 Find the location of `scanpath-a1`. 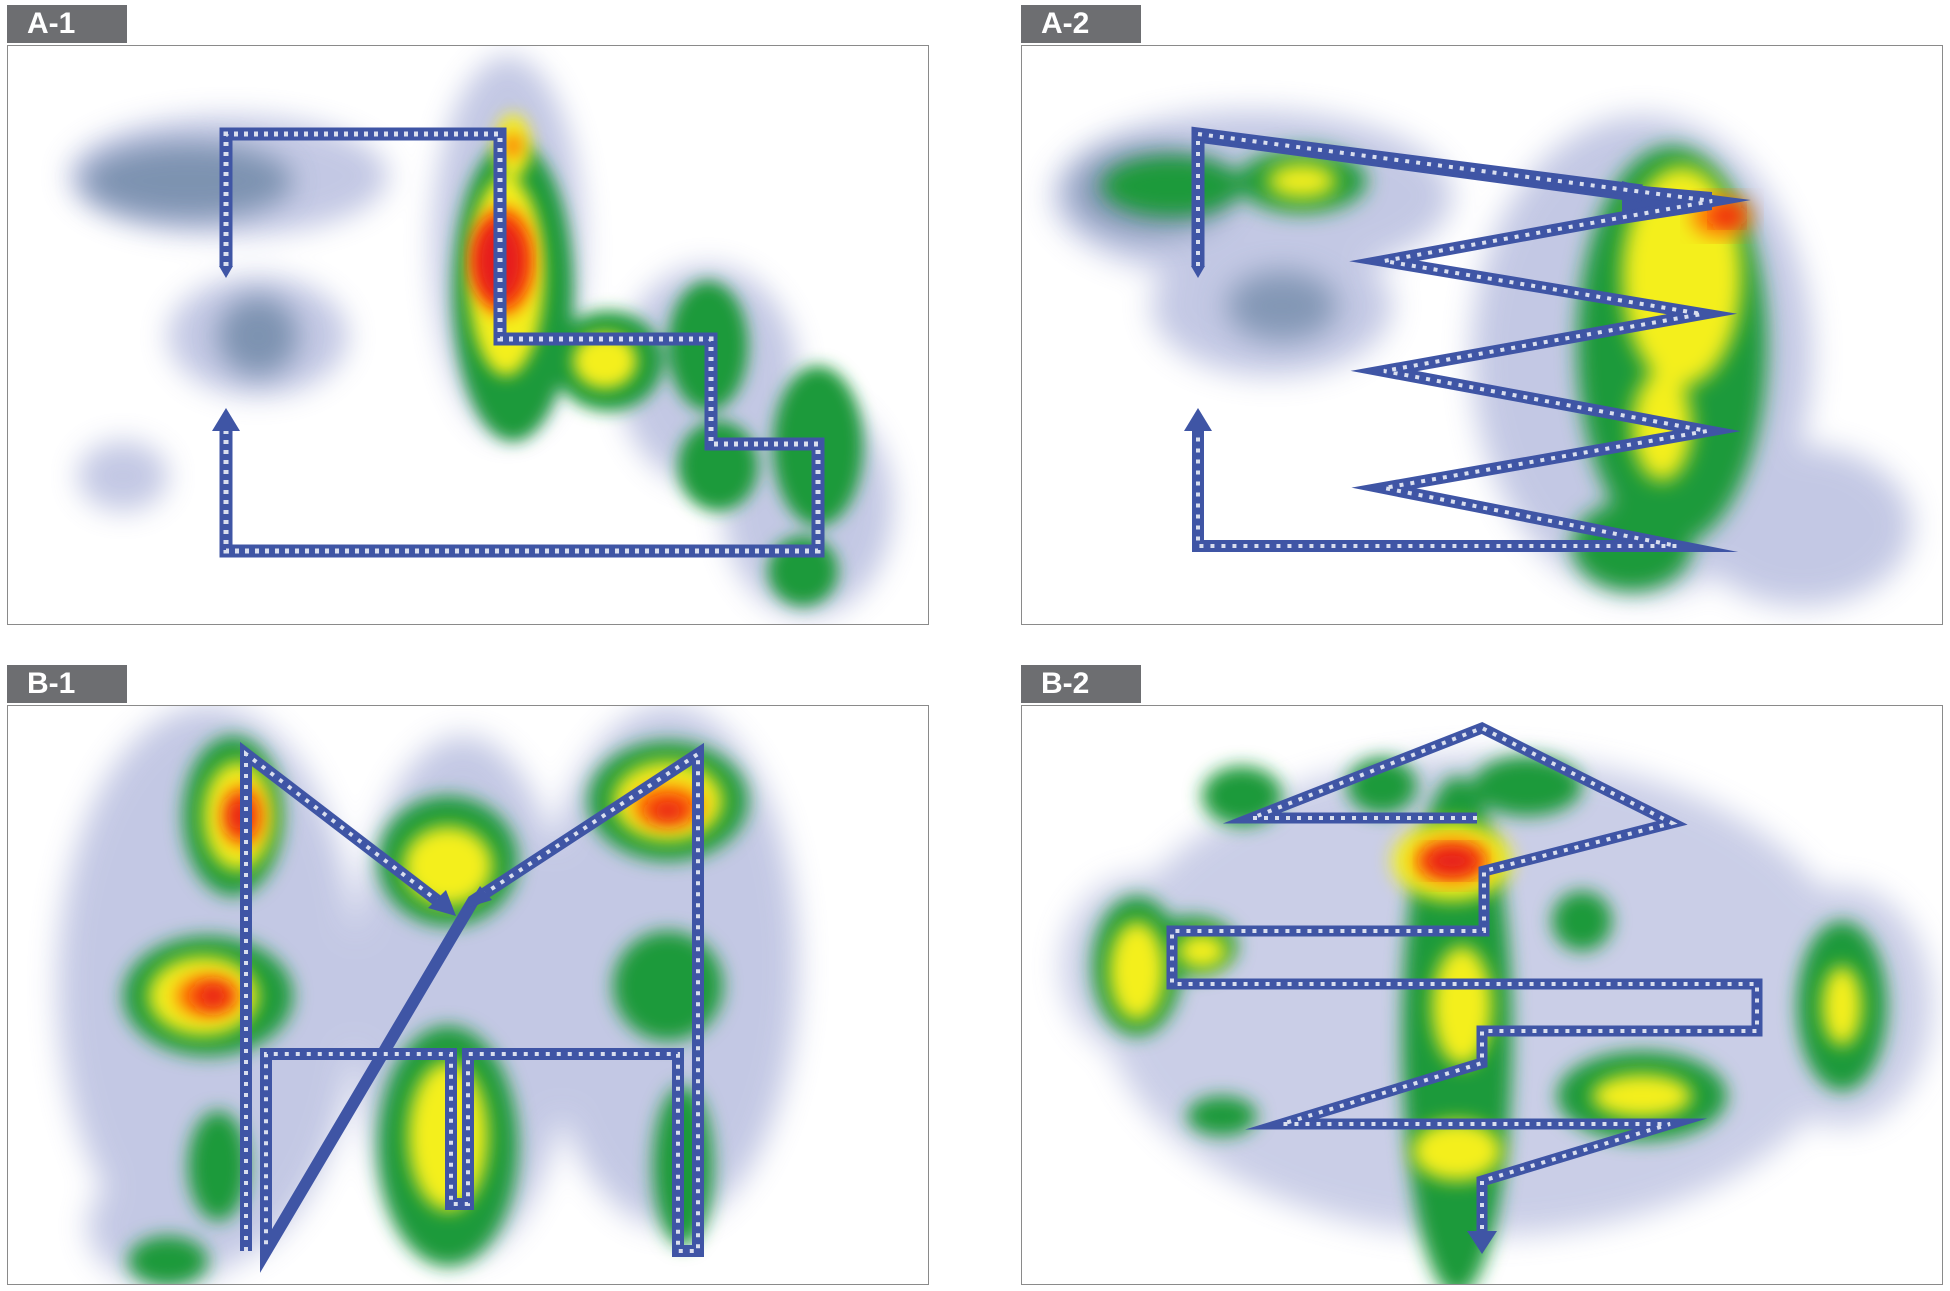

scanpath-a1 is located at coordinates (518, 342).